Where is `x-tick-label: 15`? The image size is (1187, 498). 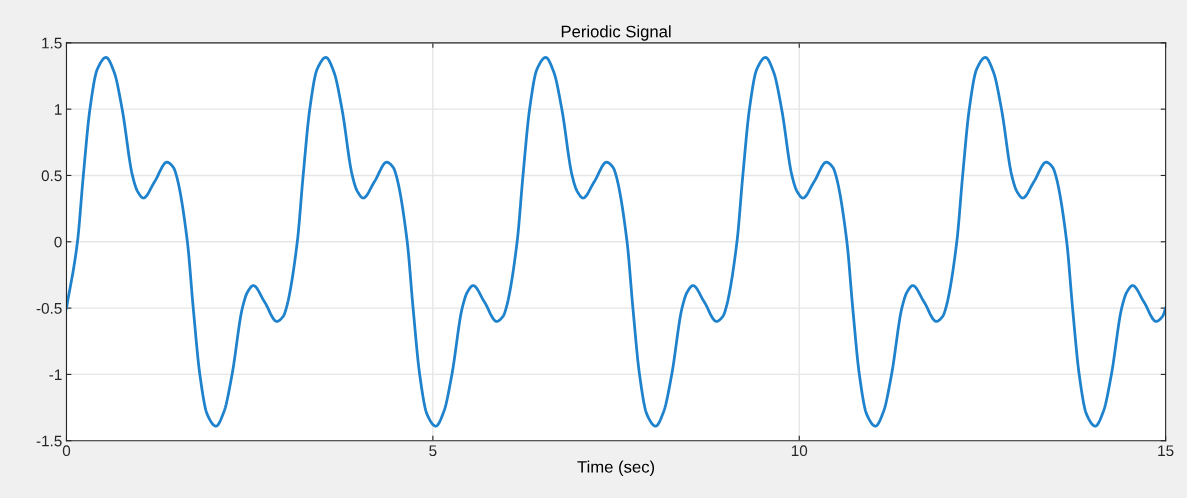 x-tick-label: 15 is located at coordinates (1166, 451).